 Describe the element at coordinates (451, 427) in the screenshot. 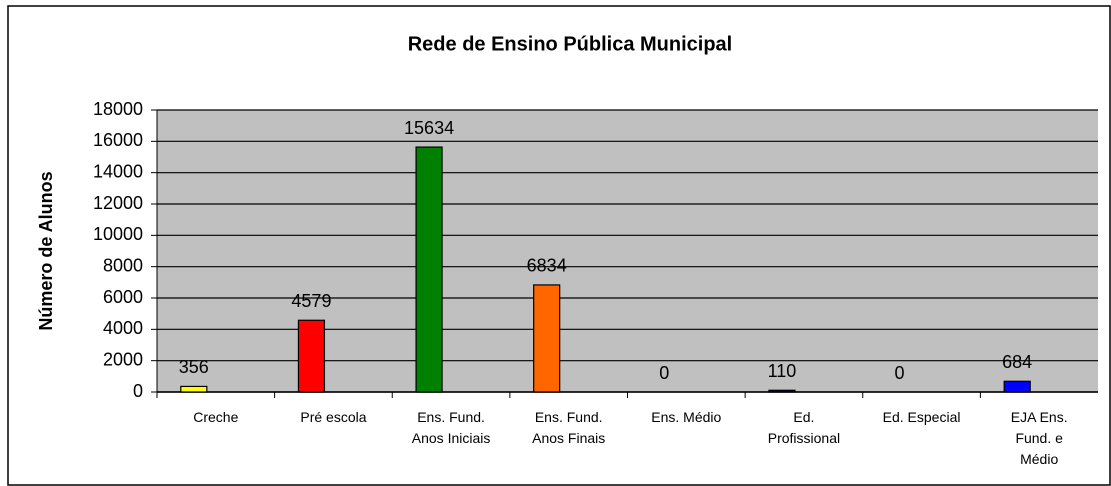

I see `x-tick-label: Ens. Fund. Anos Iniciais` at that location.